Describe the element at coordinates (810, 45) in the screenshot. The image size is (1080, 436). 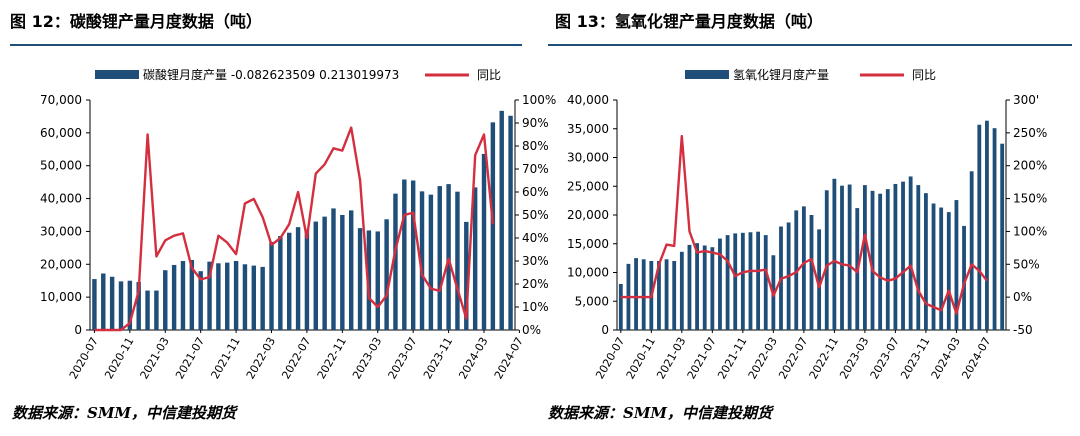
I see `title-rule-right` at that location.